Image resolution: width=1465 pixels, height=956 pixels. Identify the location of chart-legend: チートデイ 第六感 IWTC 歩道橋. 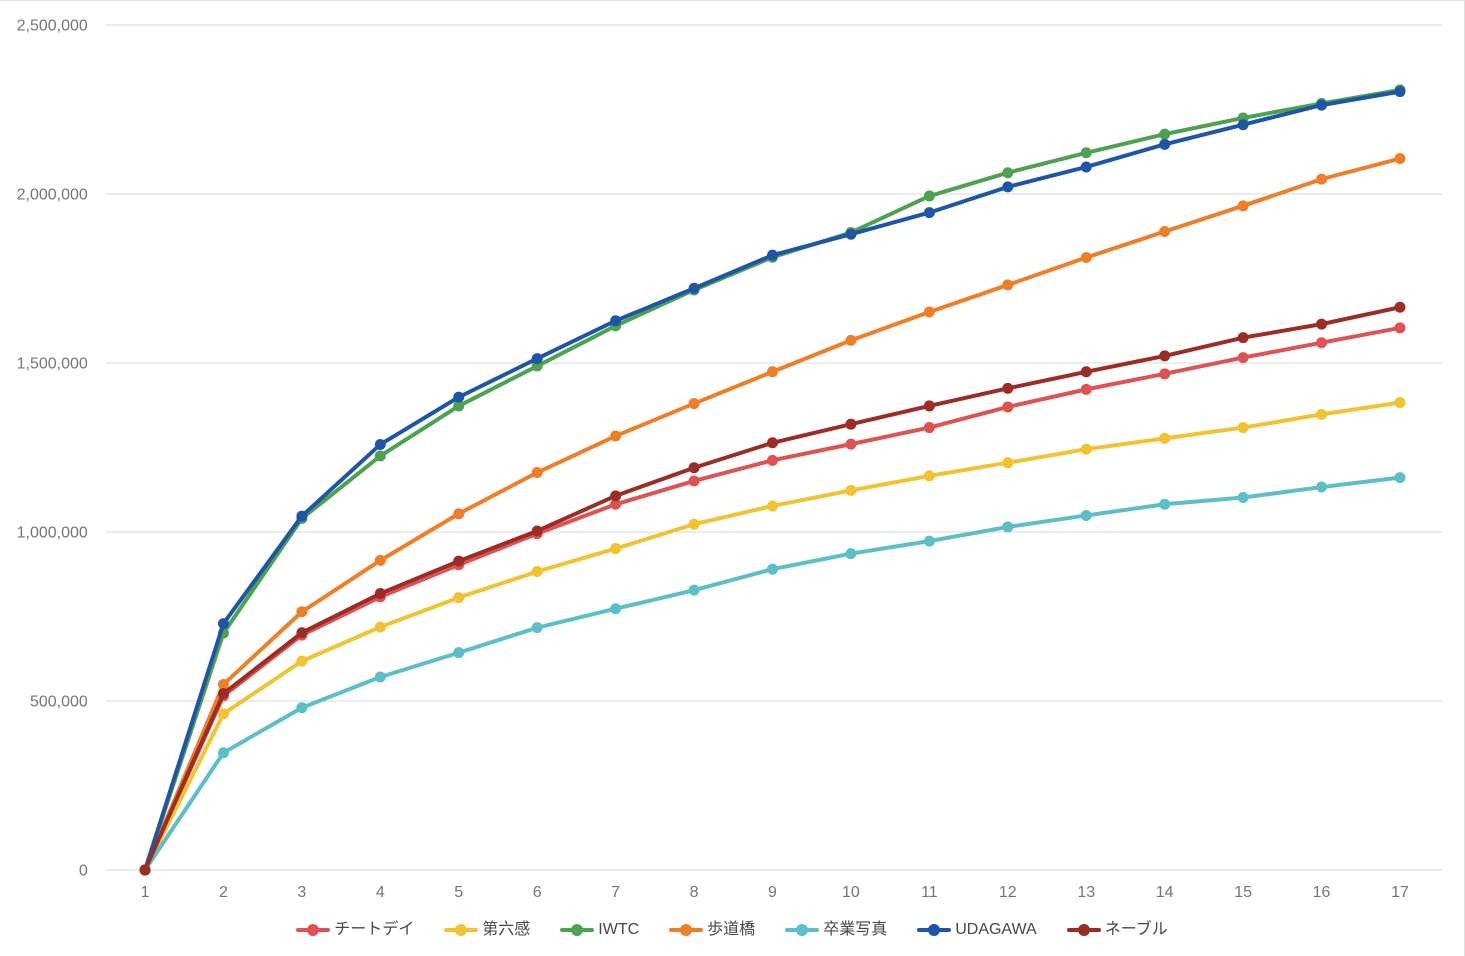
(732, 930).